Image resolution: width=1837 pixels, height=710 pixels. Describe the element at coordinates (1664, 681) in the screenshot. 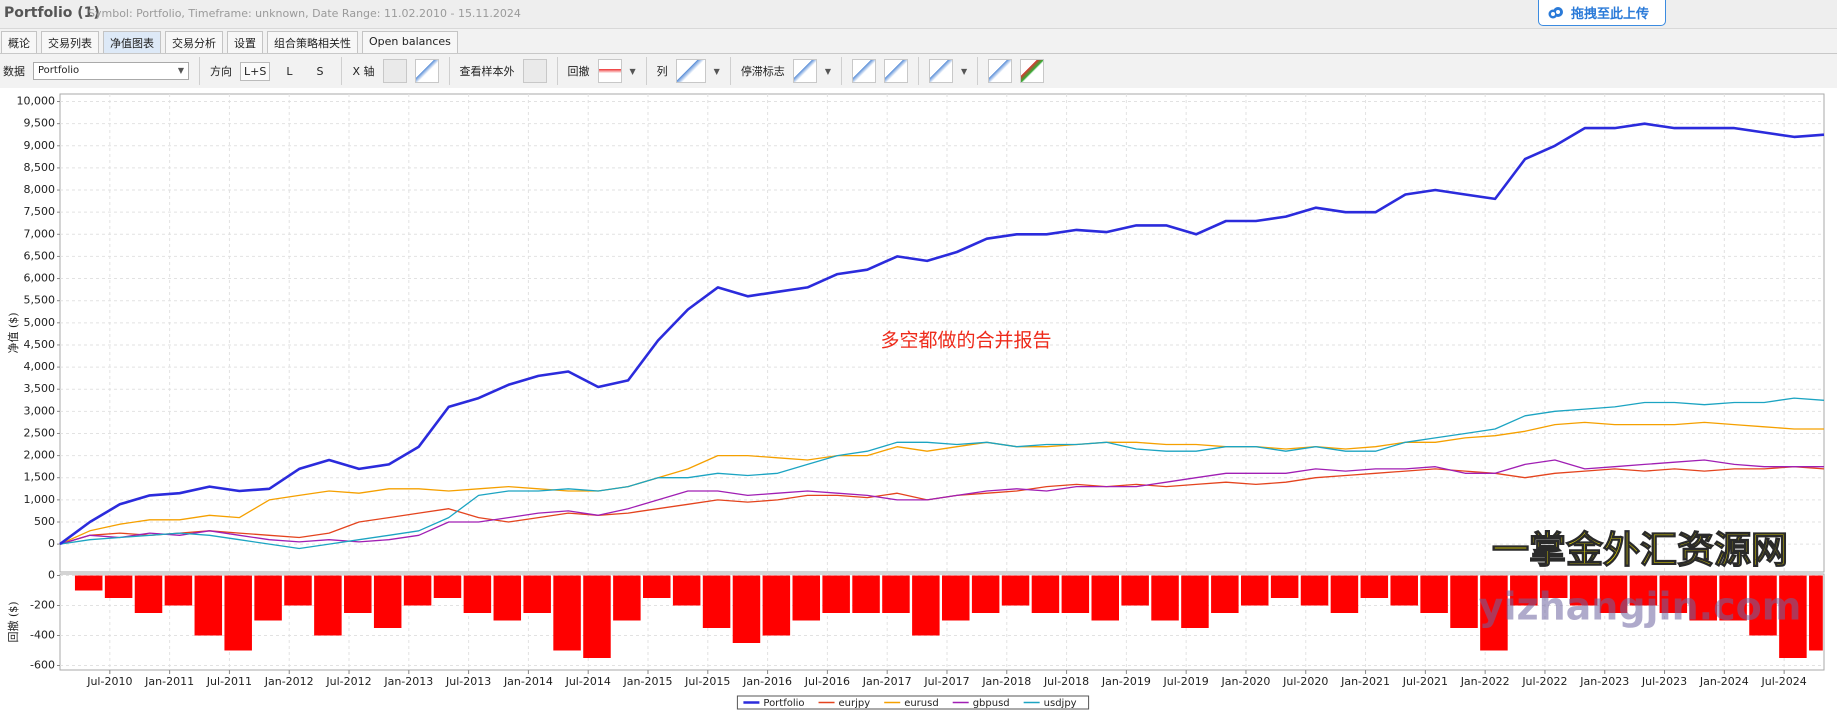

I see `x-tick-label: Jul-2023` at that location.